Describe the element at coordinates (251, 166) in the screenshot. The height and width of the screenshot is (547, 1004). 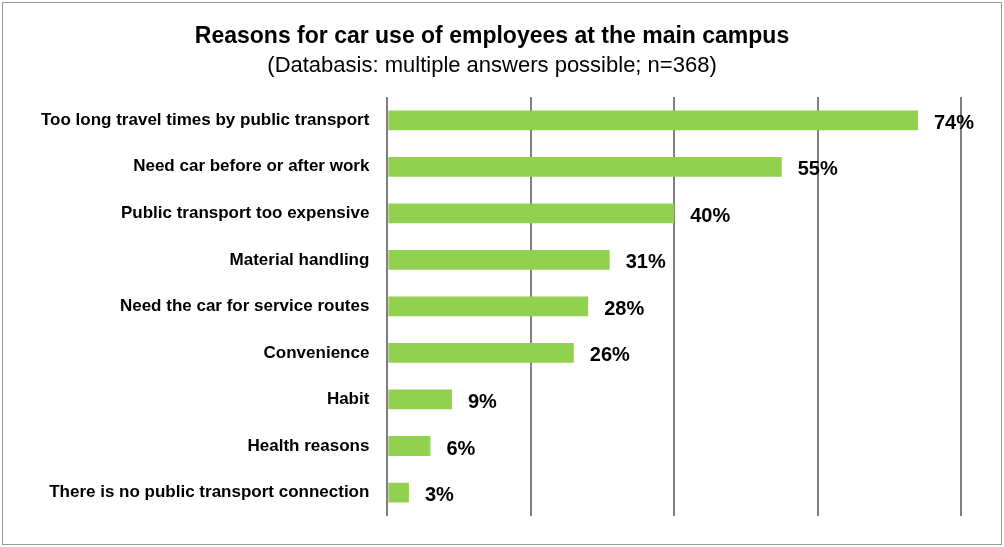
I see `y-tick-label: Need car before or after work` at that location.